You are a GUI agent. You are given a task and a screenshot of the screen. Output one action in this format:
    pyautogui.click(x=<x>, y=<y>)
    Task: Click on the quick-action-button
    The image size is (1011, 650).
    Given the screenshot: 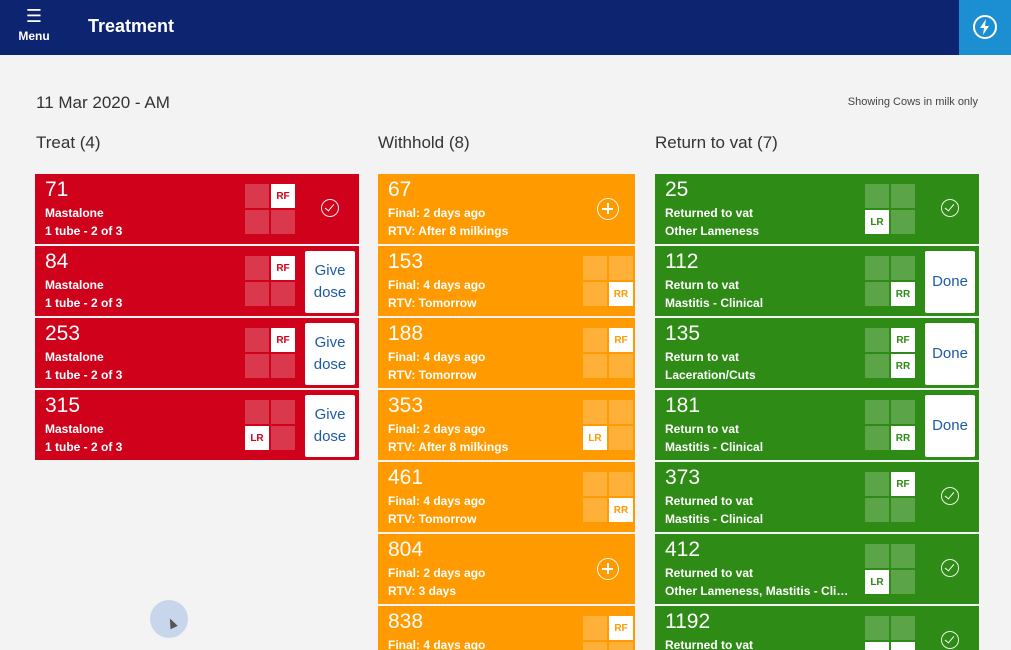 What is the action you would take?
    pyautogui.click(x=985, y=27)
    